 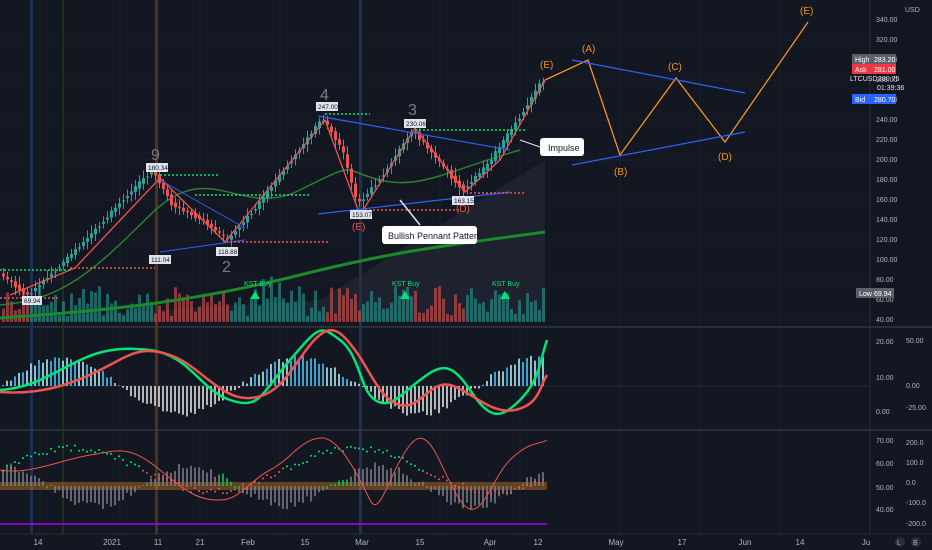 I want to click on wave-label-b: (B), so click(x=620, y=172).